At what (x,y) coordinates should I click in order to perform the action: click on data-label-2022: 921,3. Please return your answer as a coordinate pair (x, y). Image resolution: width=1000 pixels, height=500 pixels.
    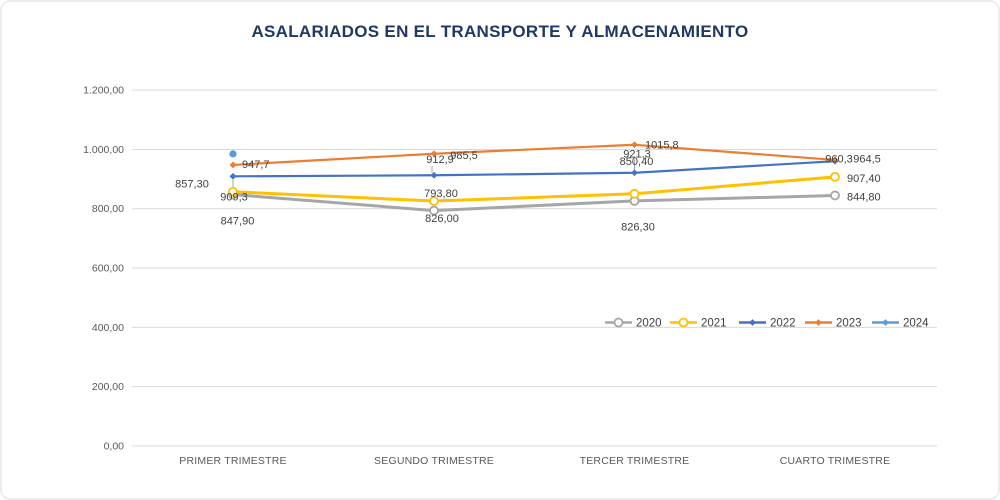
    Looking at the image, I should click on (637, 155).